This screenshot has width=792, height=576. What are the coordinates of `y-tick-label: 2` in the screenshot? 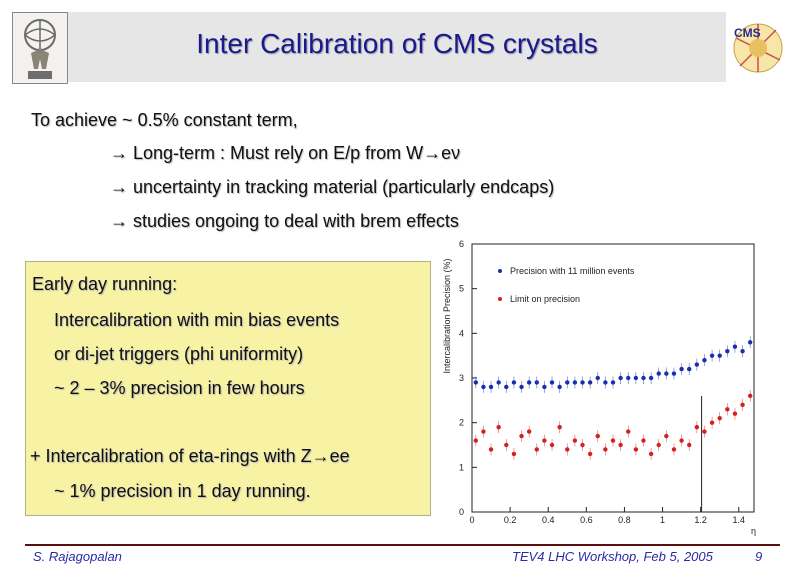 It's located at (461, 423).